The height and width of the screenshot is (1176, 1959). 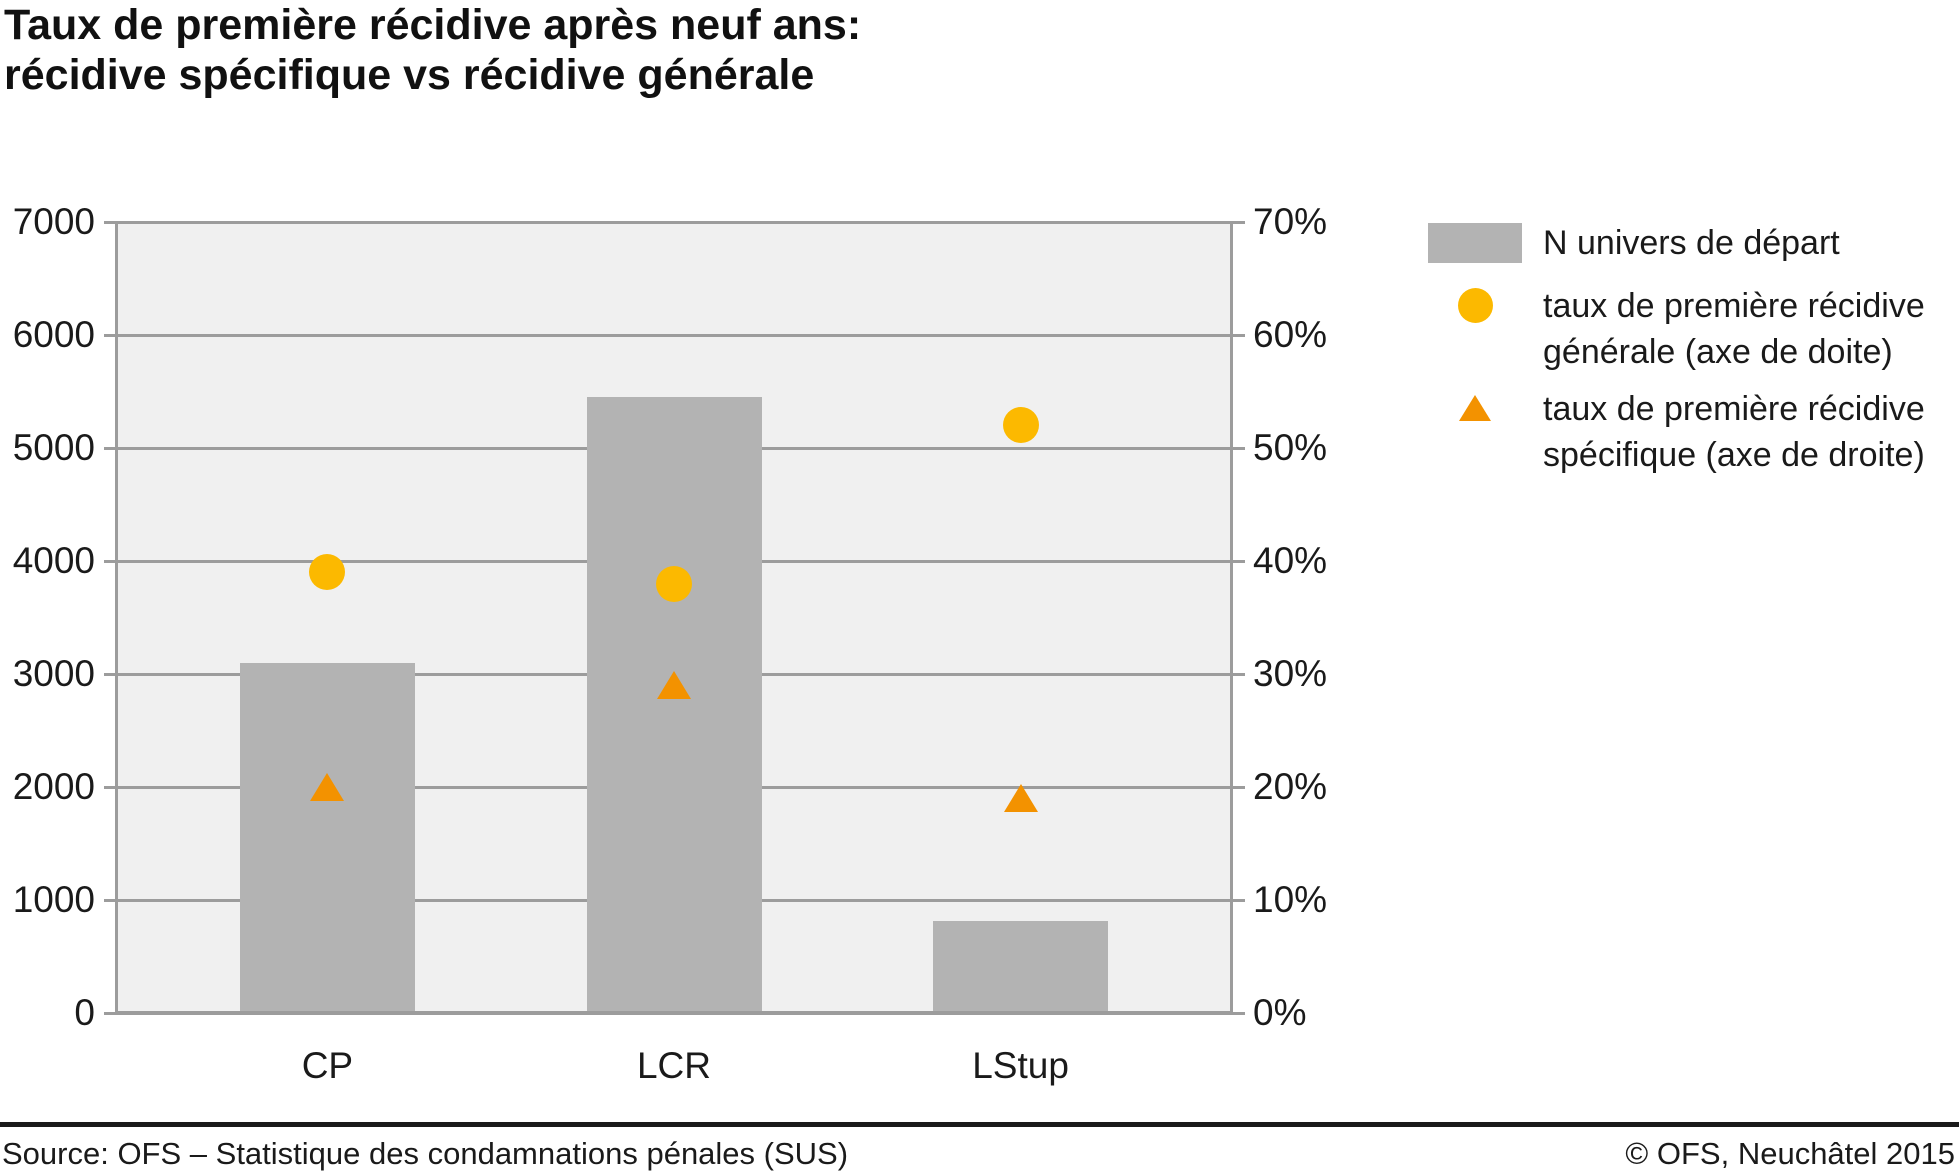 What do you see at coordinates (979, 1124) in the screenshot?
I see `footer-divider` at bounding box center [979, 1124].